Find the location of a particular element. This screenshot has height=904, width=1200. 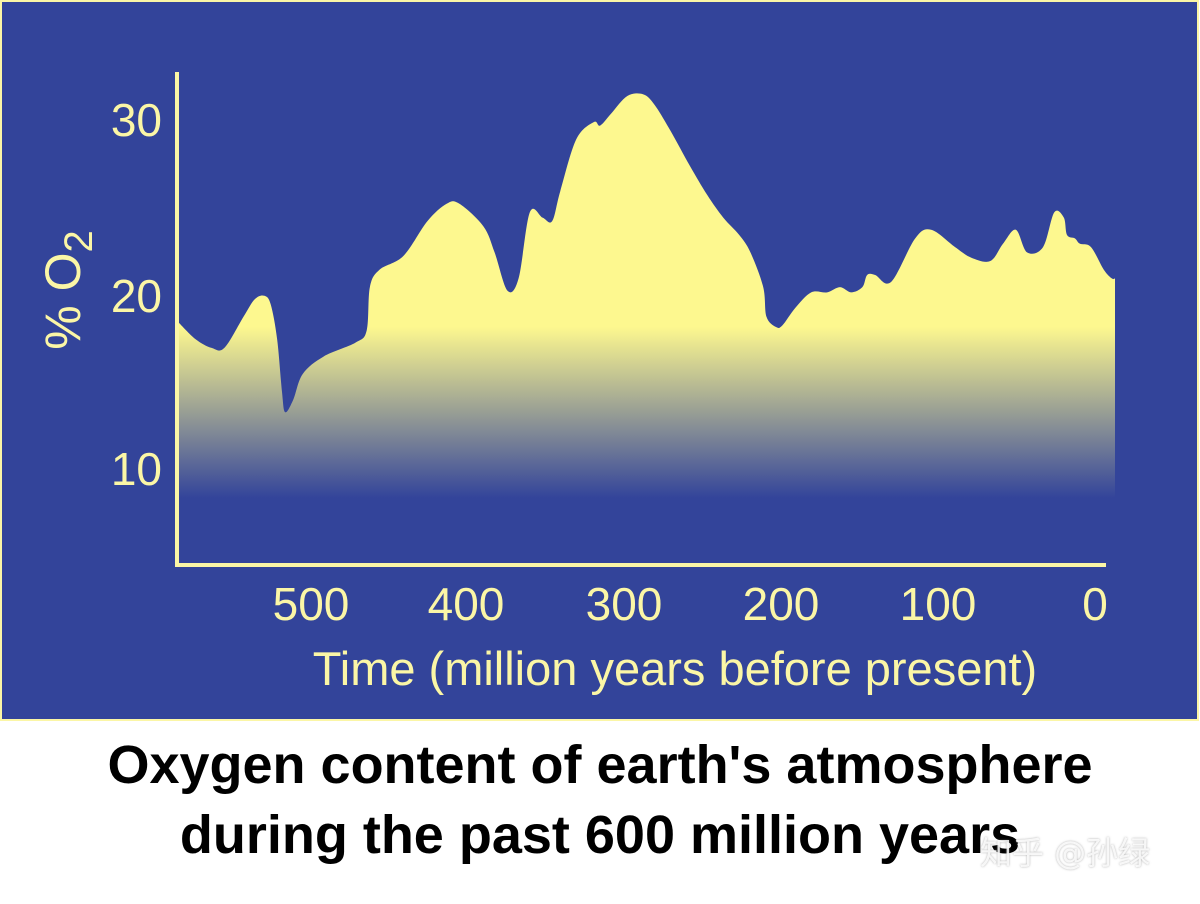

y-axis-title-main: % O is located at coordinates (63, 301).